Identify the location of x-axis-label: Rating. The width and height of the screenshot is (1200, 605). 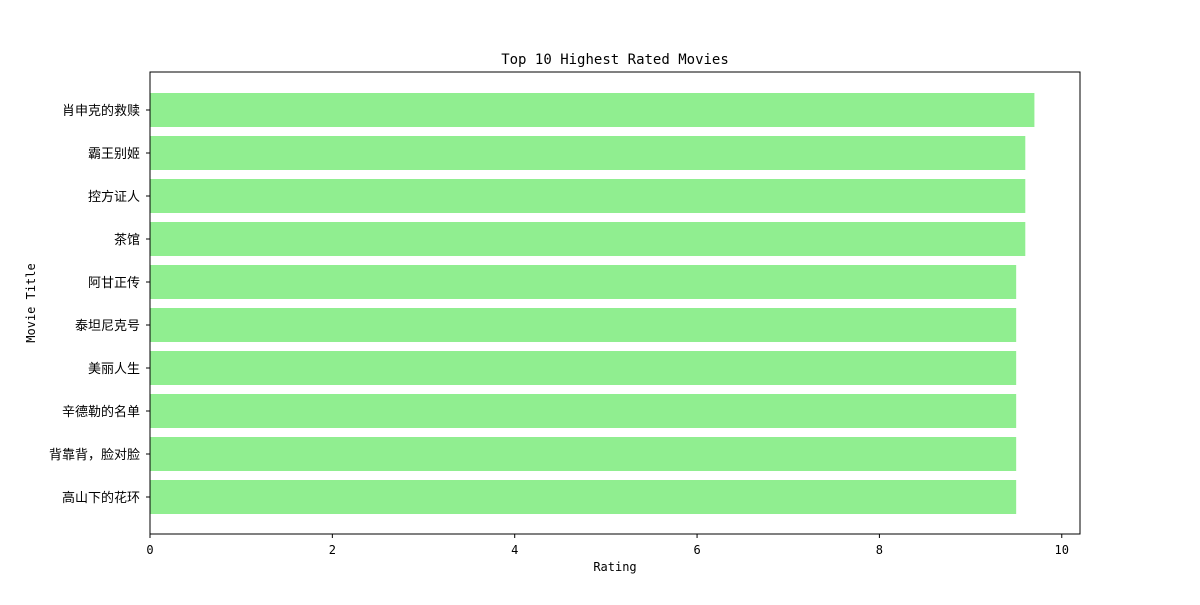
(614, 567).